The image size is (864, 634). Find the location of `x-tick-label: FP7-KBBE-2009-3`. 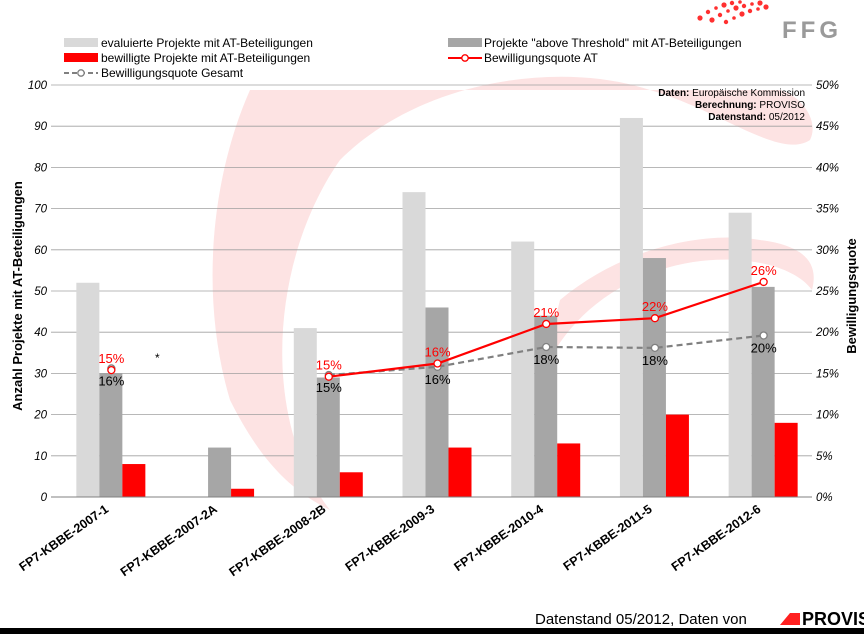

x-tick-label: FP7-KBBE-2009-3 is located at coordinates (390, 538).